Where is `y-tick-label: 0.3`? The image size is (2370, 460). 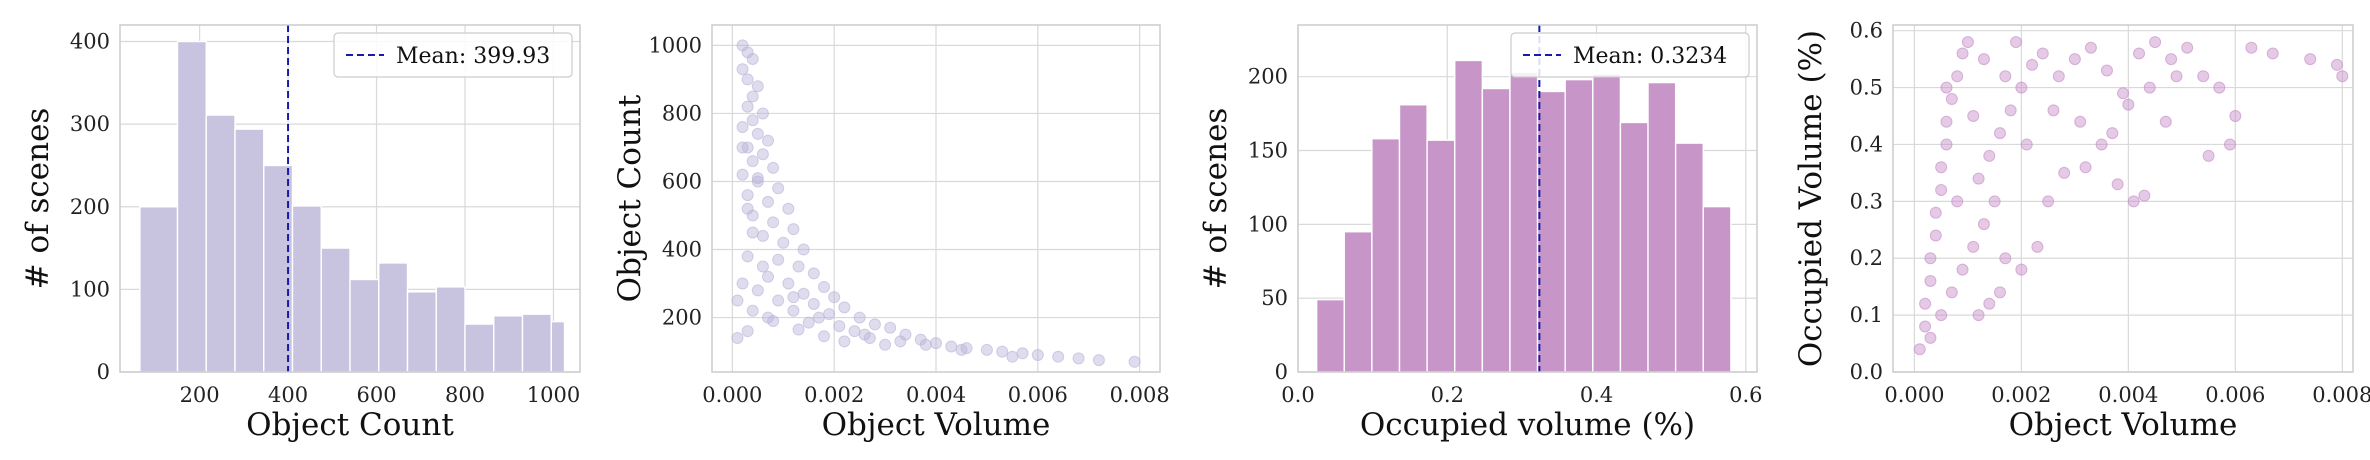 y-tick-label: 0.3 is located at coordinates (1866, 201).